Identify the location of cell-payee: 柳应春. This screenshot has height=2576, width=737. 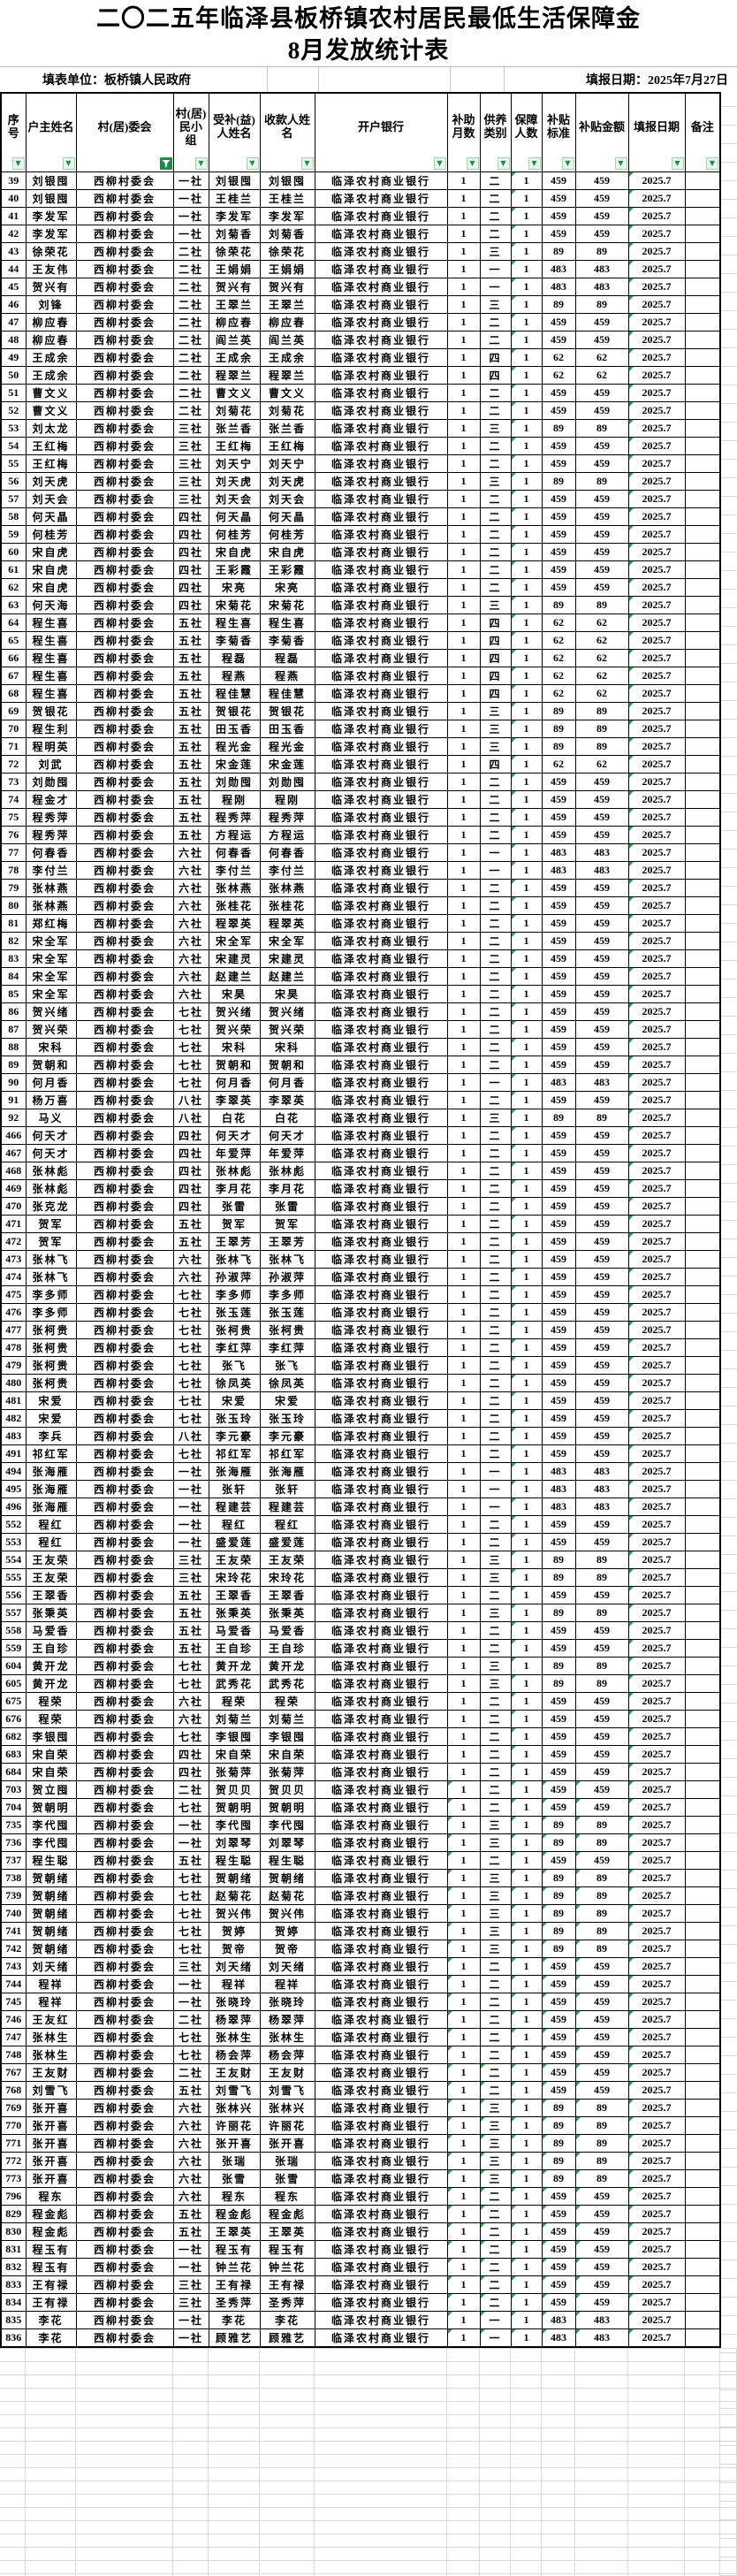
(287, 322).